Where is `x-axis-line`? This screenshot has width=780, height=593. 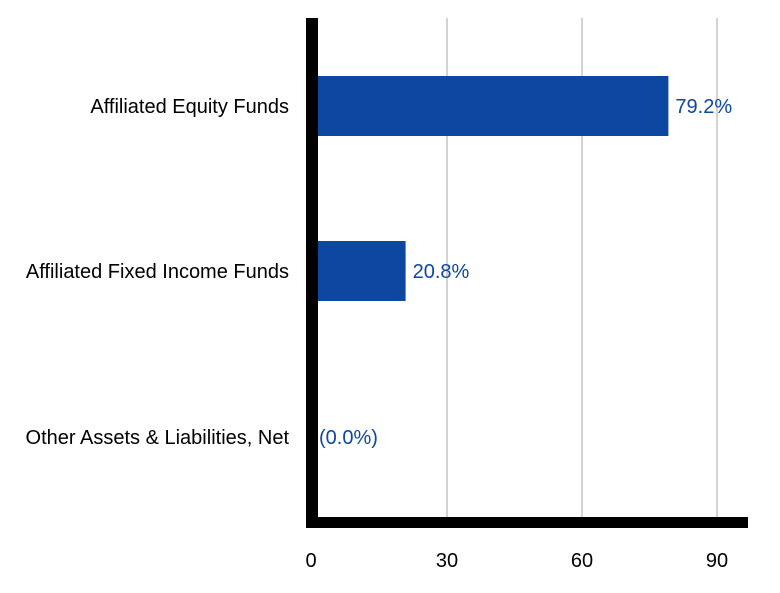
x-axis-line is located at coordinates (527, 522).